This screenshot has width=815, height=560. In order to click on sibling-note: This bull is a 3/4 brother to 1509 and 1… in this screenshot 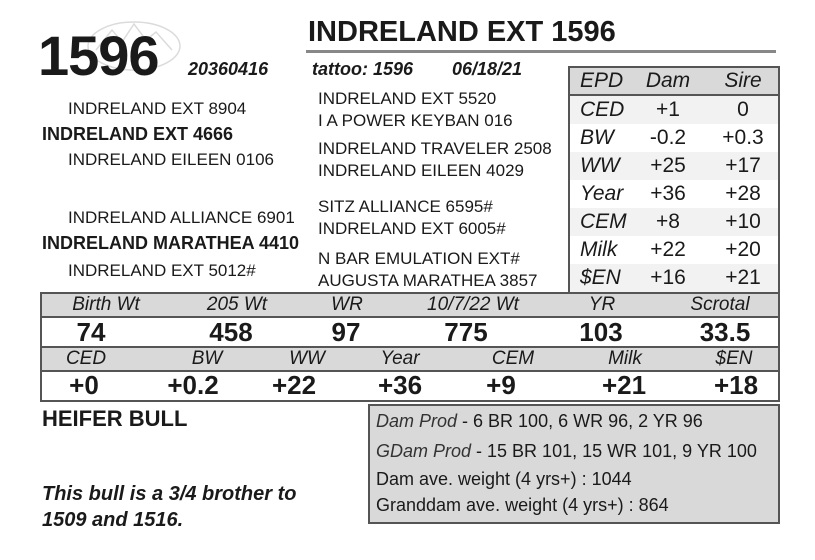, I will do `click(169, 507)`.